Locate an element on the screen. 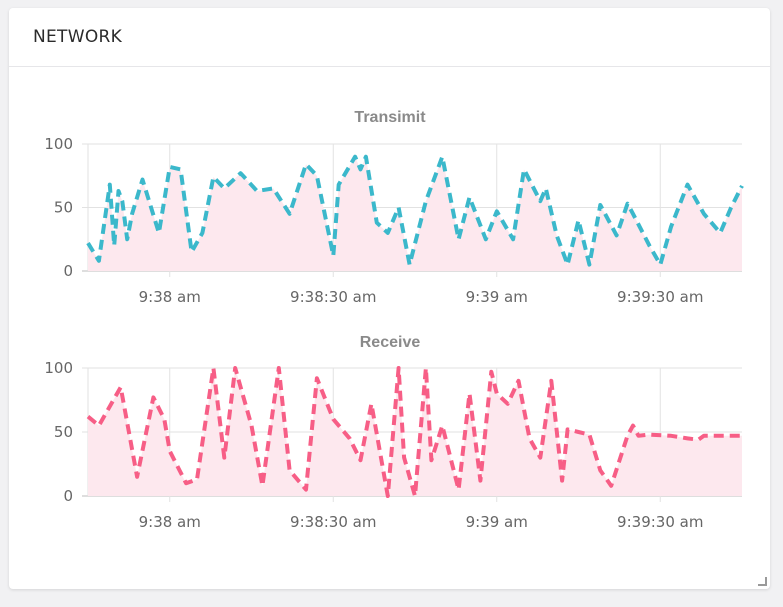 This screenshot has height=607, width=783. receive-x-tick-label: 9:38:30 am is located at coordinates (333, 522).